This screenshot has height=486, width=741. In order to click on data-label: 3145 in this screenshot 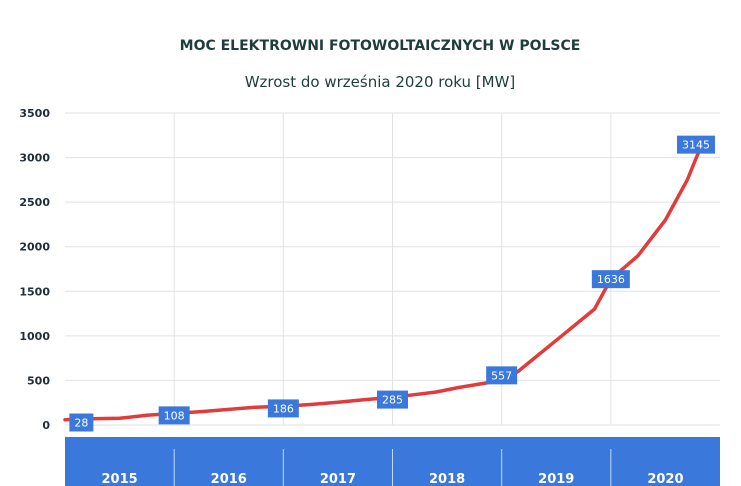, I will do `click(695, 144)`.